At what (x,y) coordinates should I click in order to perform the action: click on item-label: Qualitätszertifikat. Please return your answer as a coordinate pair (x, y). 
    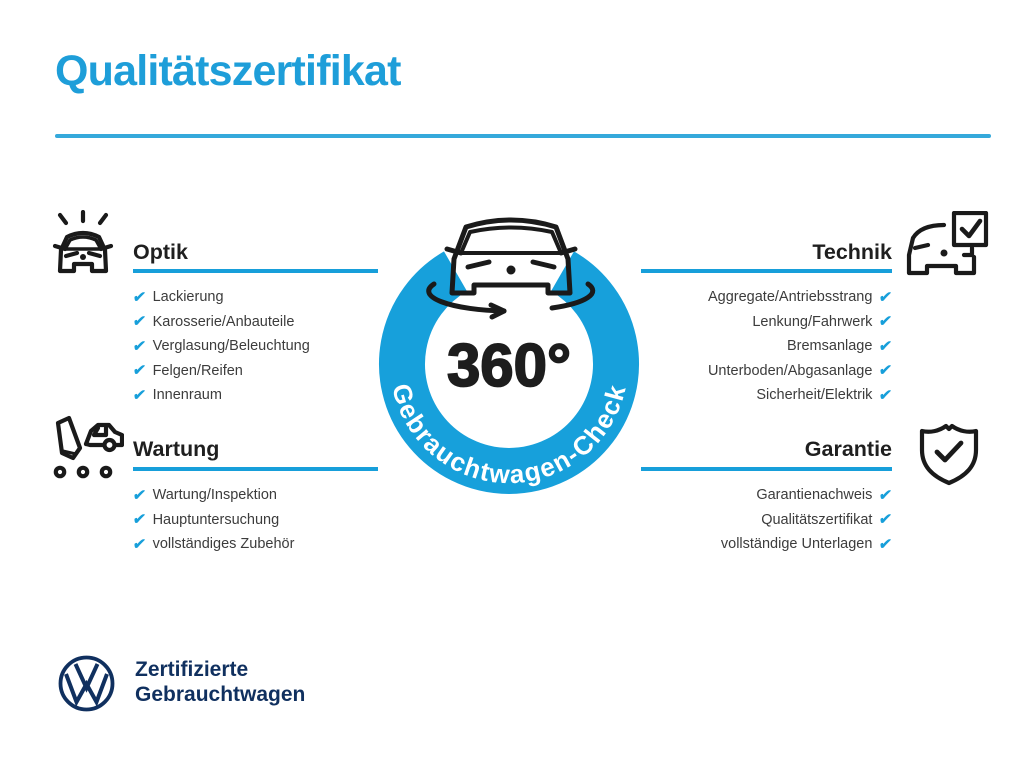
    Looking at the image, I should click on (817, 519).